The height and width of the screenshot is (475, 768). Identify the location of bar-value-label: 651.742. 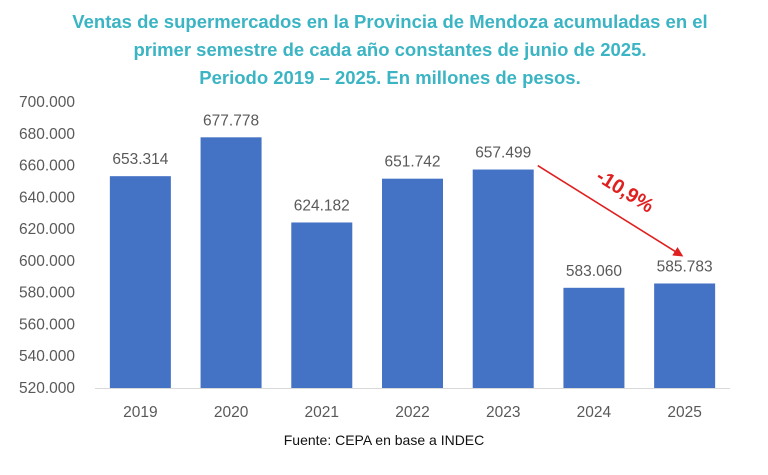
(412, 162).